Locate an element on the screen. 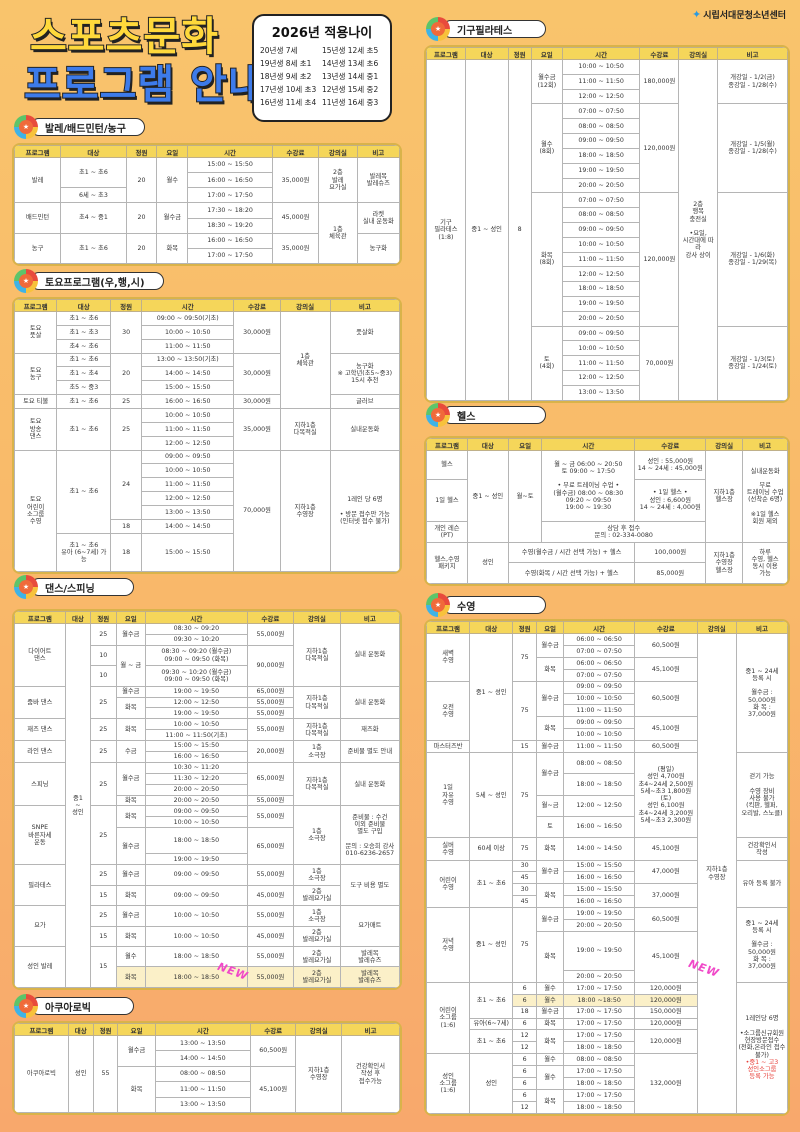 The width and height of the screenshot is (800, 1132). table-row: 15 화목 09:00 ~ 09:50 45,000원 2층 발레요가실 is located at coordinates (207, 895).